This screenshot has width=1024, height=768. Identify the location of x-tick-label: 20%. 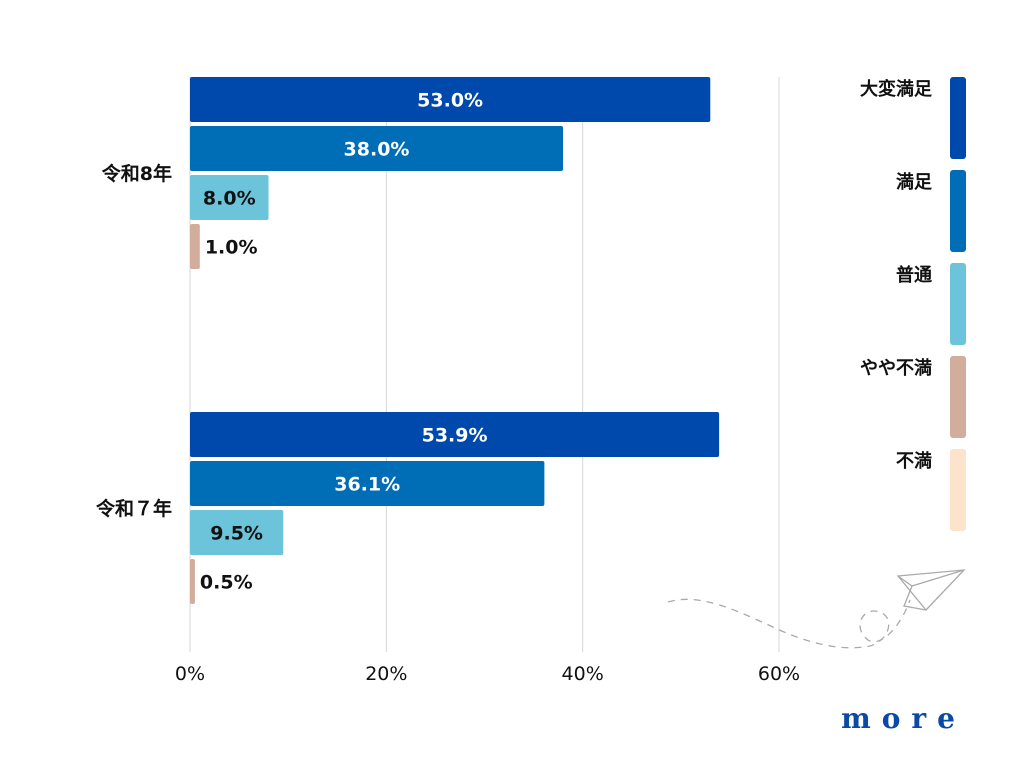
(386, 674).